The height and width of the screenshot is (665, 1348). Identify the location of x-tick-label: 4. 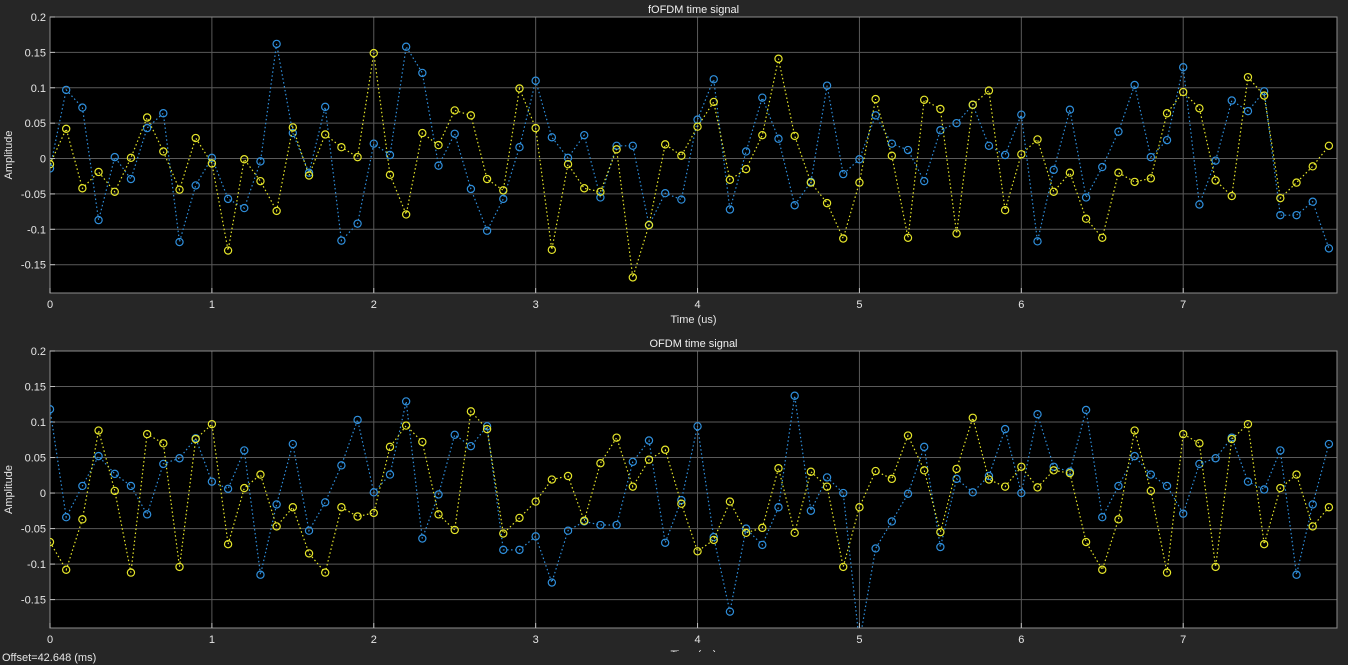
(697, 640).